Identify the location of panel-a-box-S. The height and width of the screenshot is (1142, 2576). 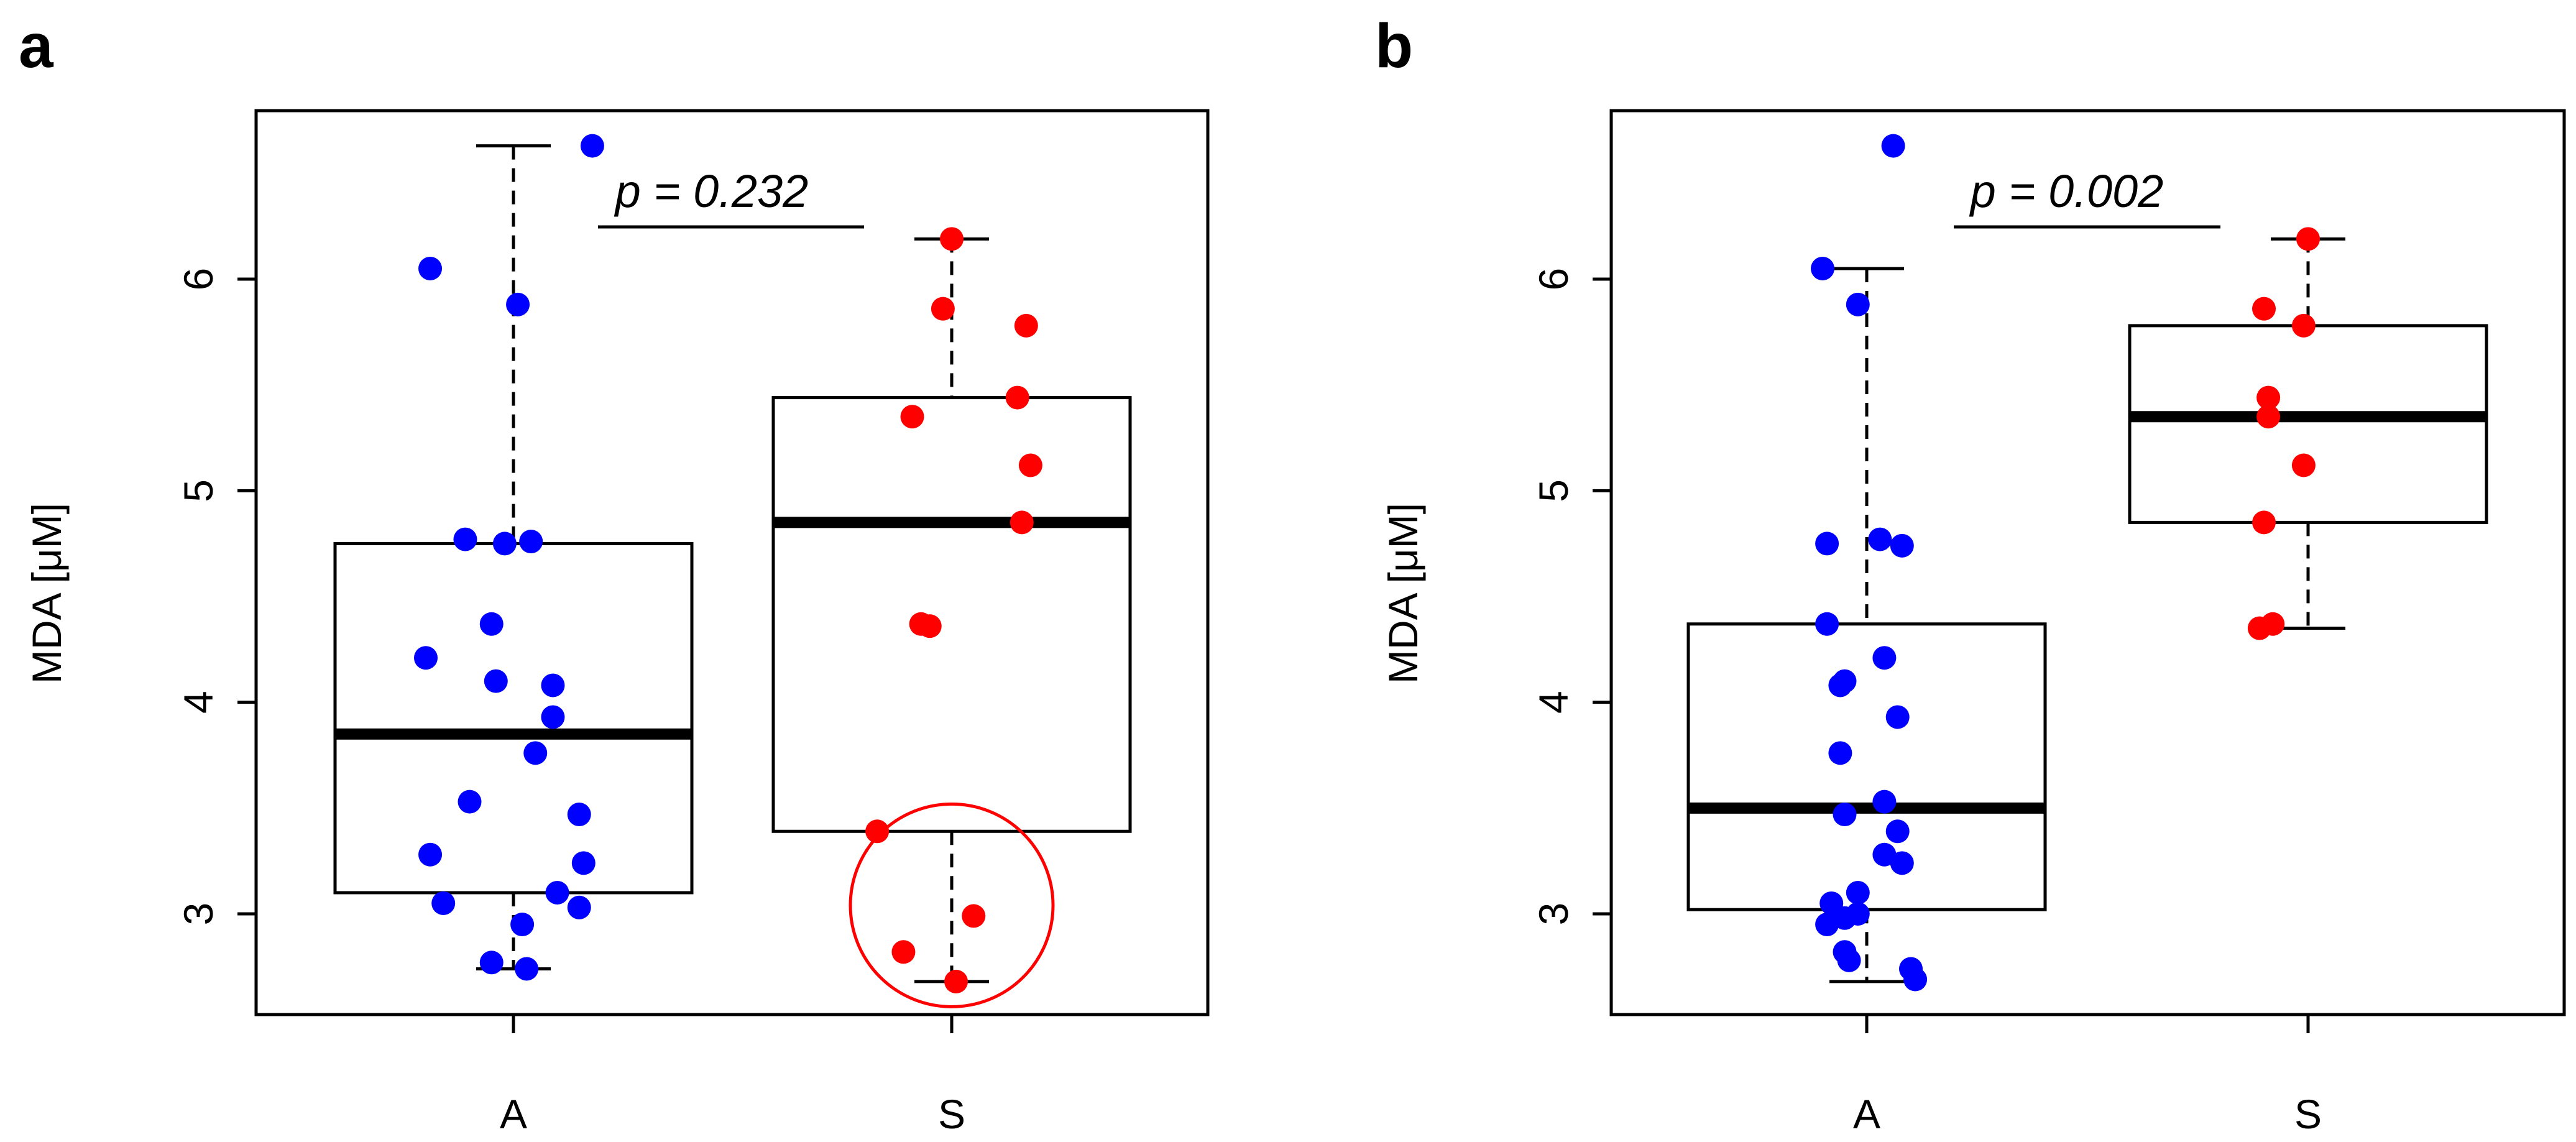
(951, 614).